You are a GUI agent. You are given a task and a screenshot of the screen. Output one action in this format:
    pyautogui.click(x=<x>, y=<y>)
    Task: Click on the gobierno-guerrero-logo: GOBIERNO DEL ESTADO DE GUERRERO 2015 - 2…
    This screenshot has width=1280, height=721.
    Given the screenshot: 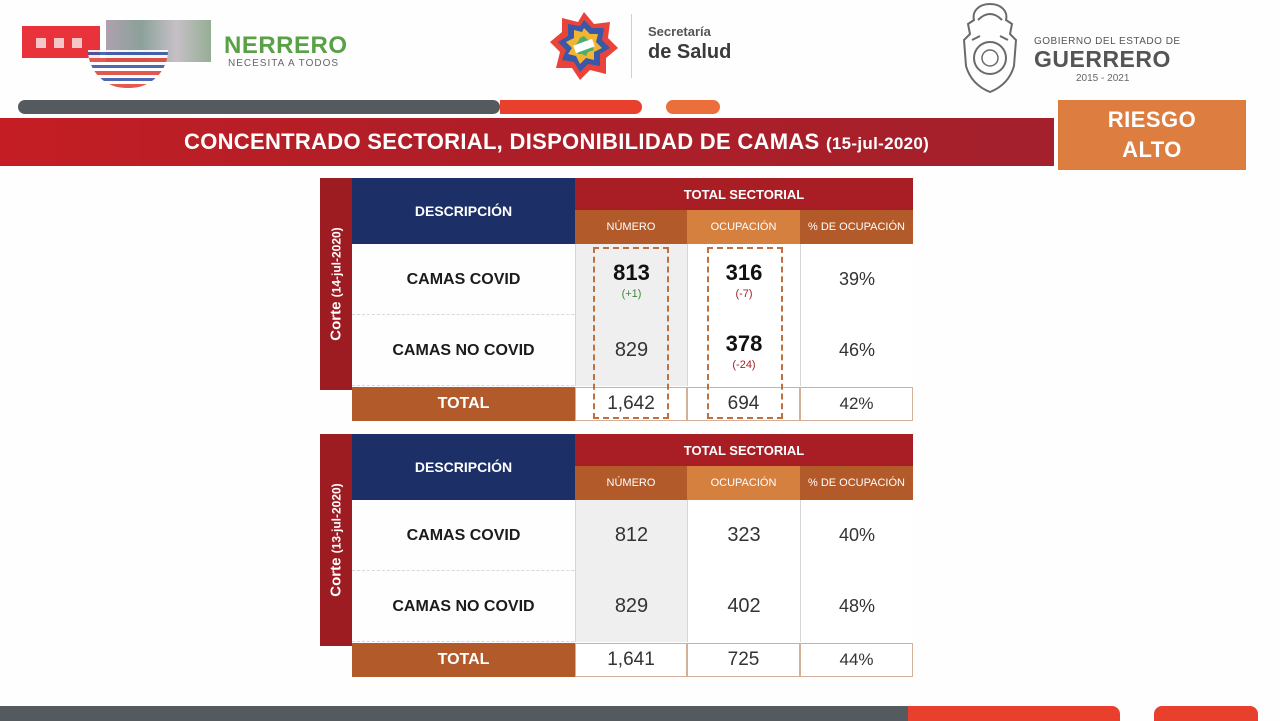 What is the action you would take?
    pyautogui.click(x=1078, y=48)
    